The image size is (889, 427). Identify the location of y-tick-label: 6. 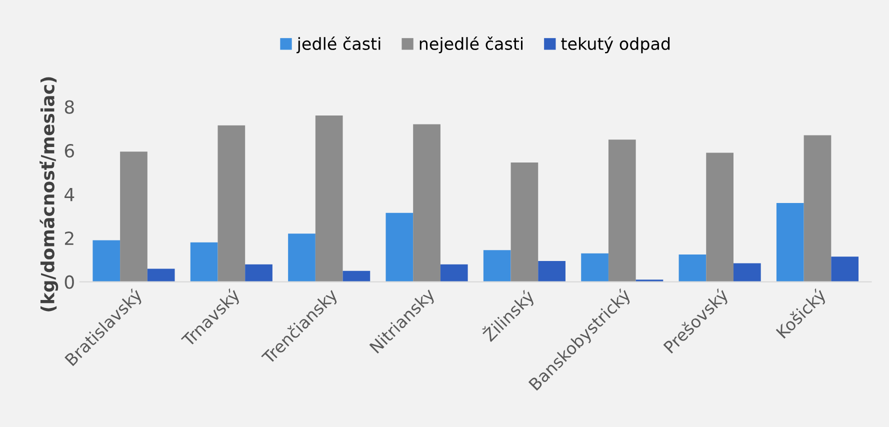
(69, 151).